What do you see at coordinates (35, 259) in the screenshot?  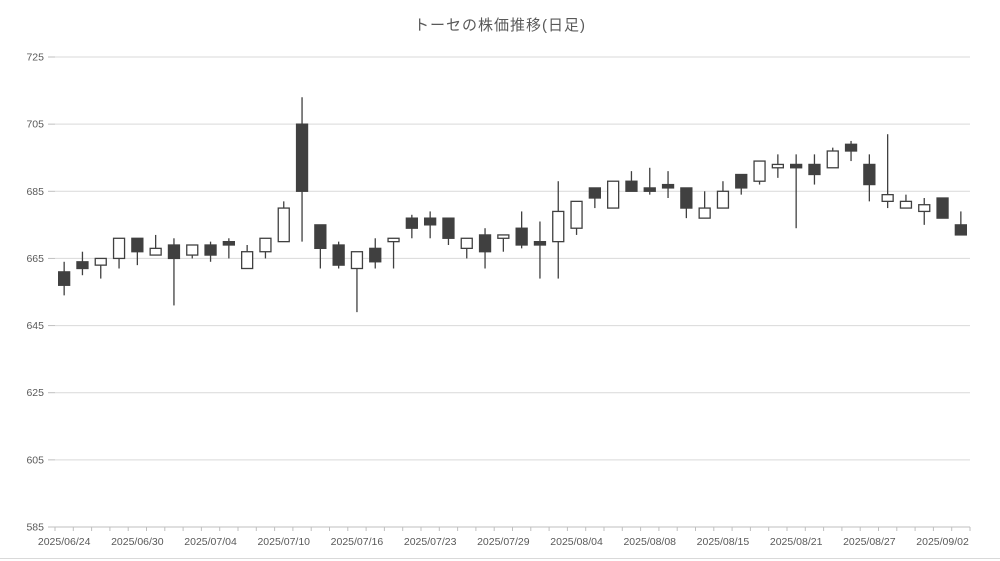 I see `y-axis-label: 665` at bounding box center [35, 259].